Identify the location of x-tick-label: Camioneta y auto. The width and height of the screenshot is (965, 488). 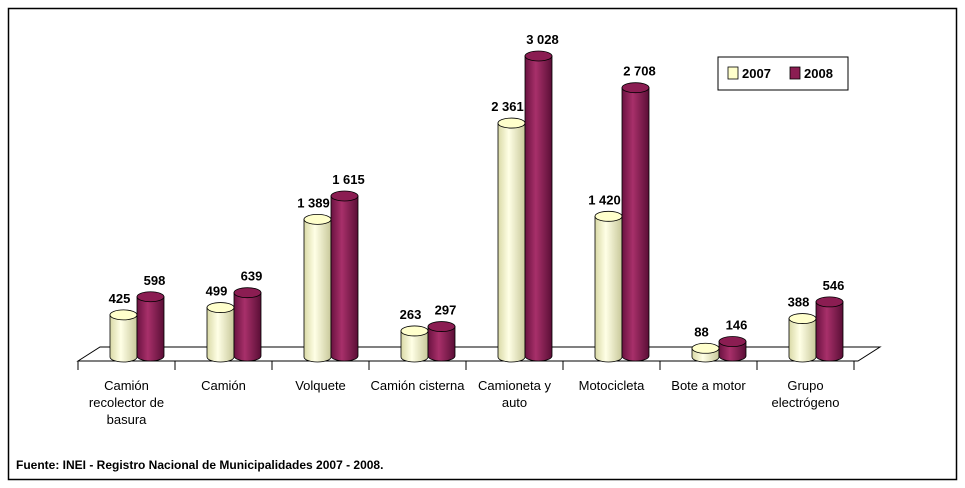
(514, 394).